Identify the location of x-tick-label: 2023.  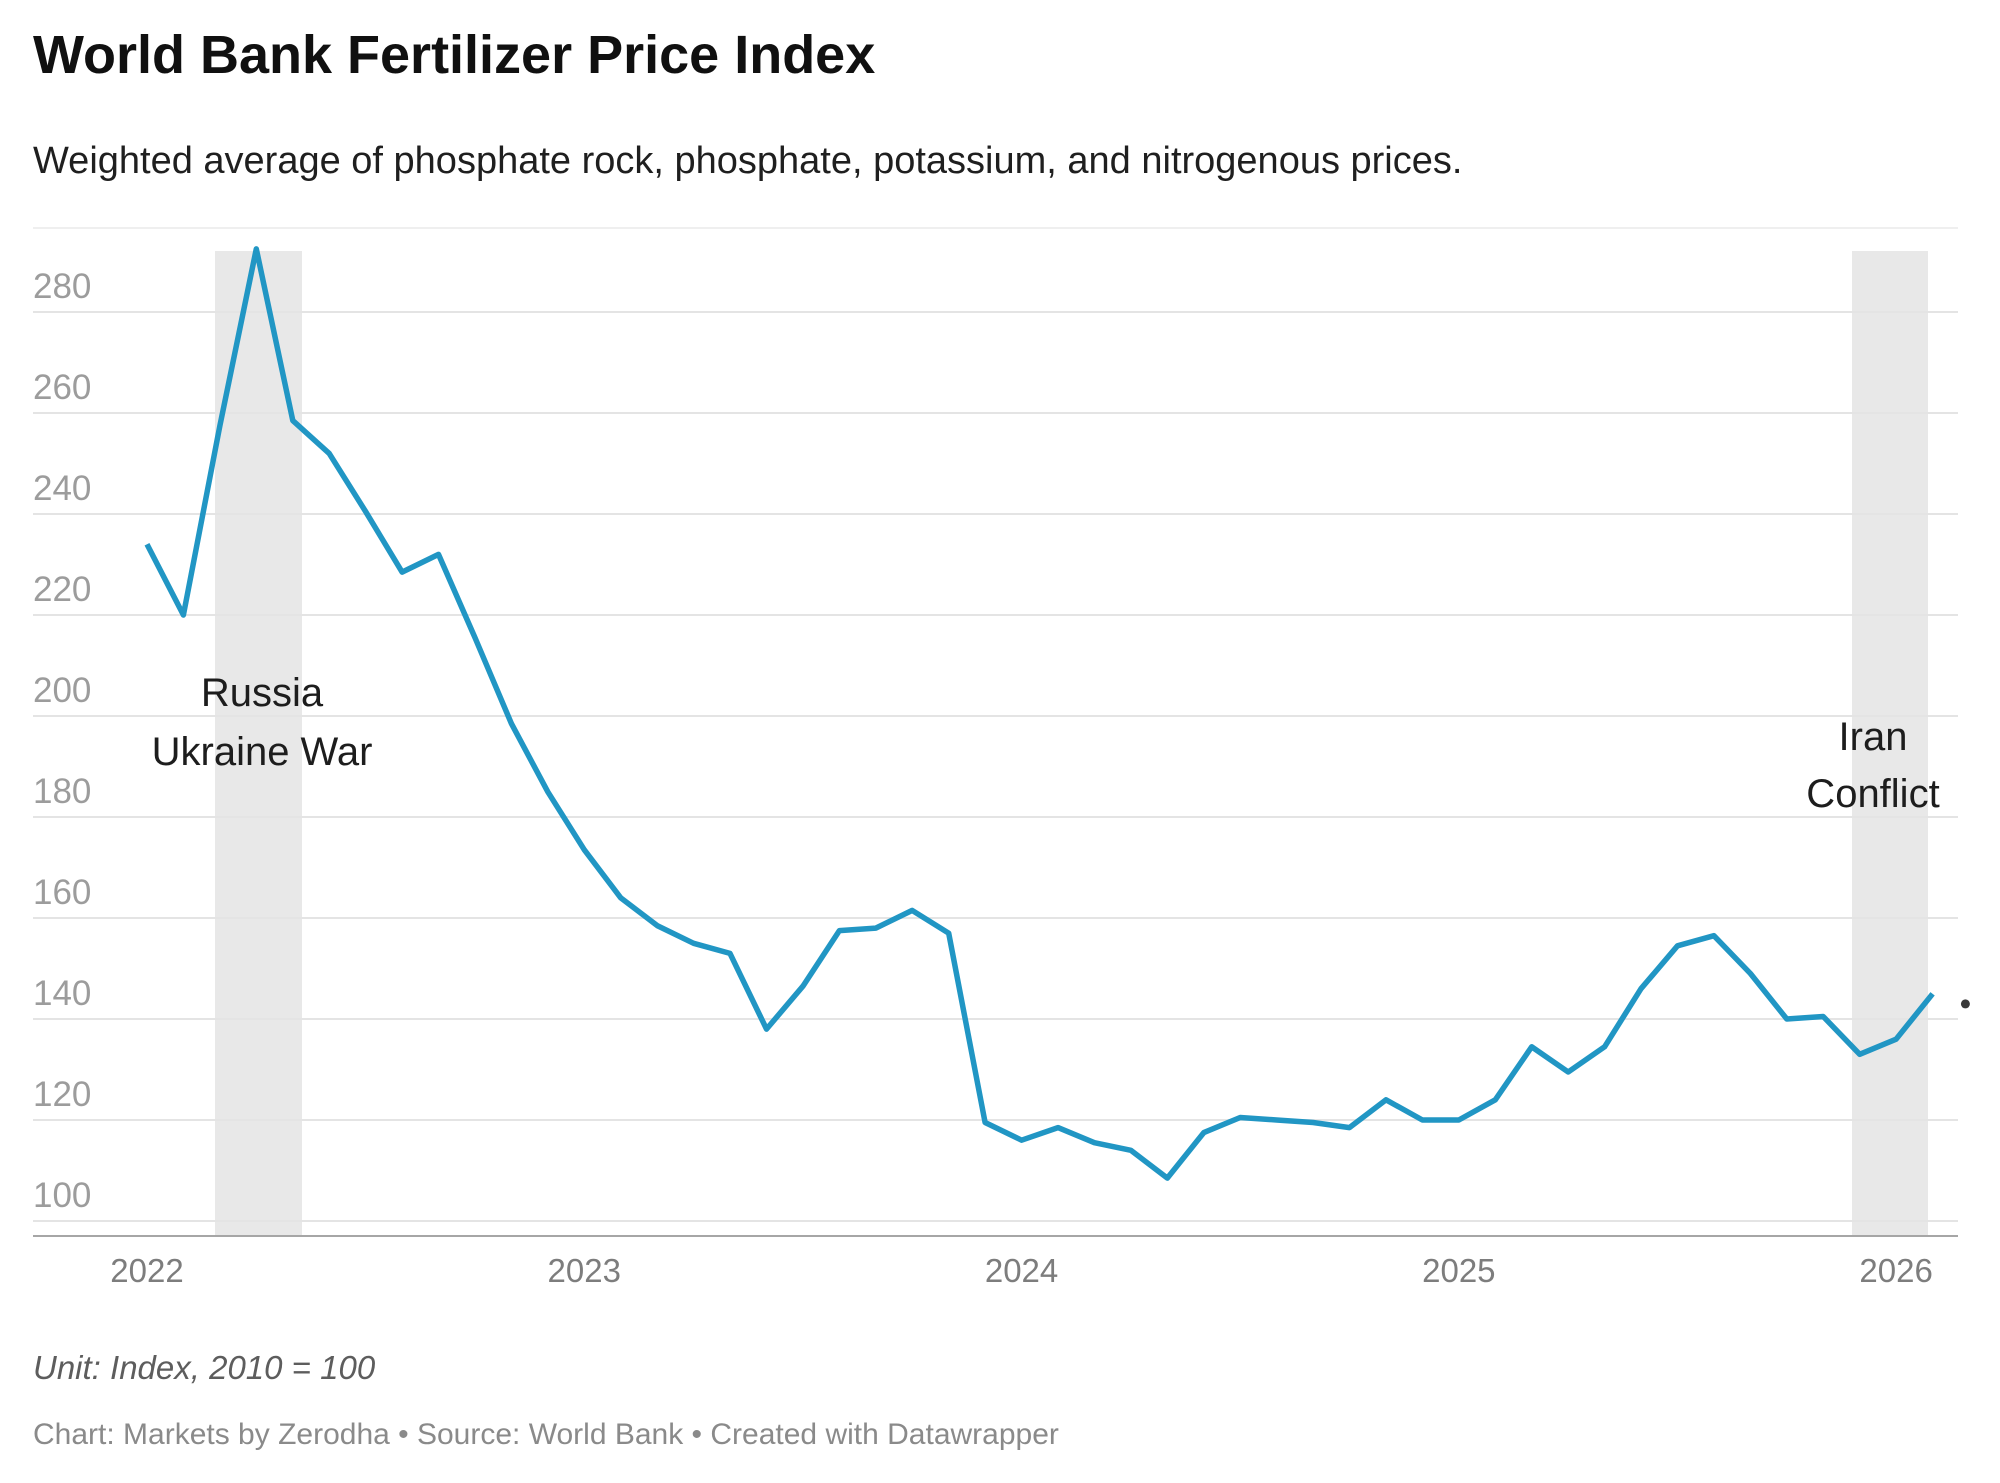
(584, 1270).